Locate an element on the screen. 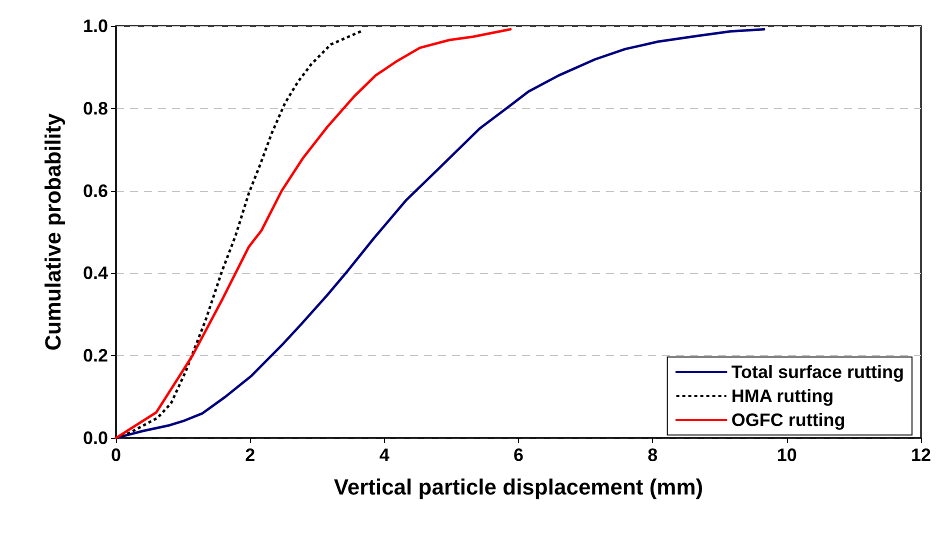 This screenshot has width=945, height=539. x-tick-label: 12 is located at coordinates (921, 455).